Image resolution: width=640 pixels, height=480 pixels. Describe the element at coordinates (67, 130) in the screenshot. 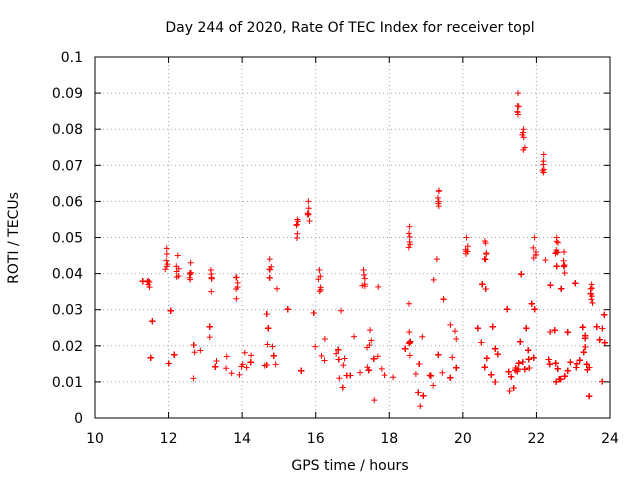

I see `y-tick-label: 0.08` at that location.